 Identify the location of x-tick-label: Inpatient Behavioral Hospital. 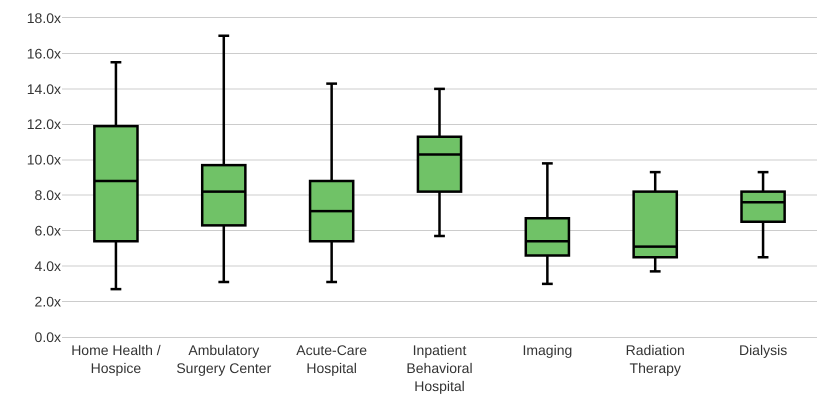
(439, 368).